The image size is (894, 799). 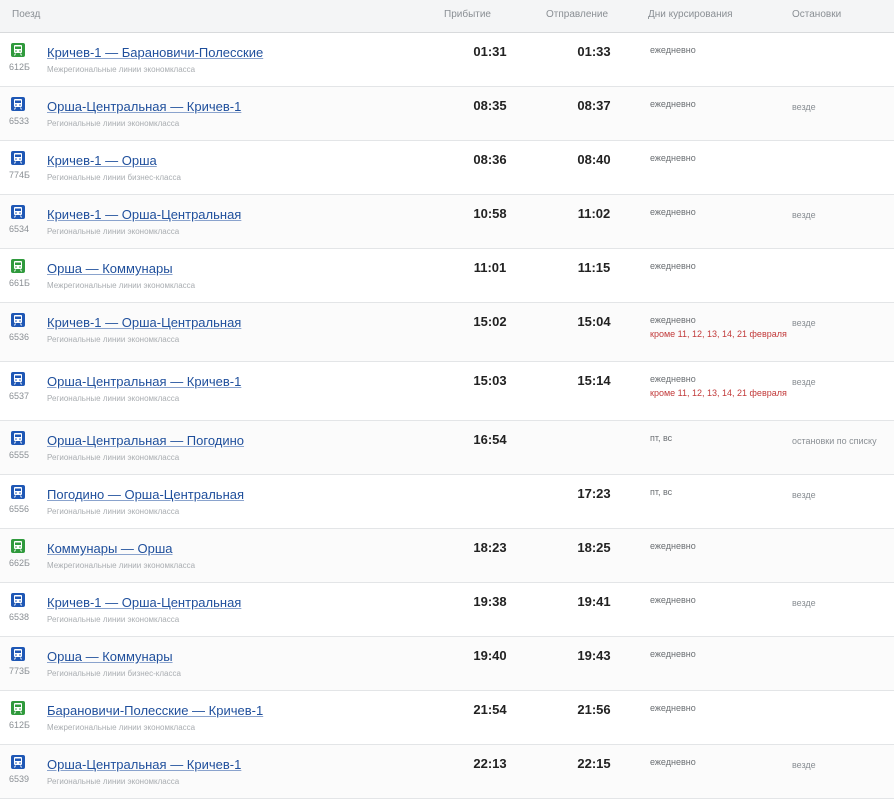 What do you see at coordinates (577, 14) in the screenshot?
I see `header-departure: Отправление` at bounding box center [577, 14].